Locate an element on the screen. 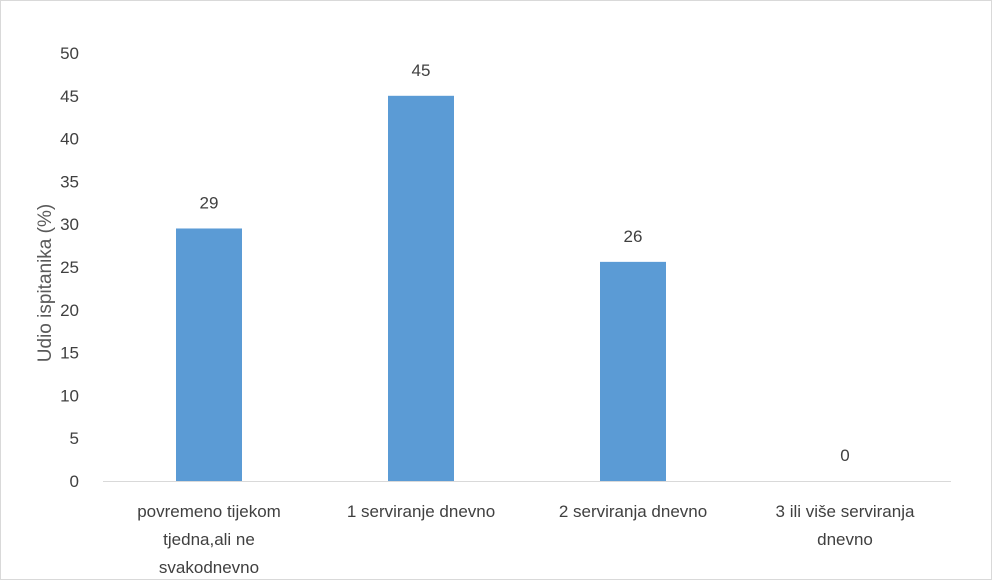 This screenshot has height=581, width=992. y-tick-label: 25 is located at coordinates (69, 267).